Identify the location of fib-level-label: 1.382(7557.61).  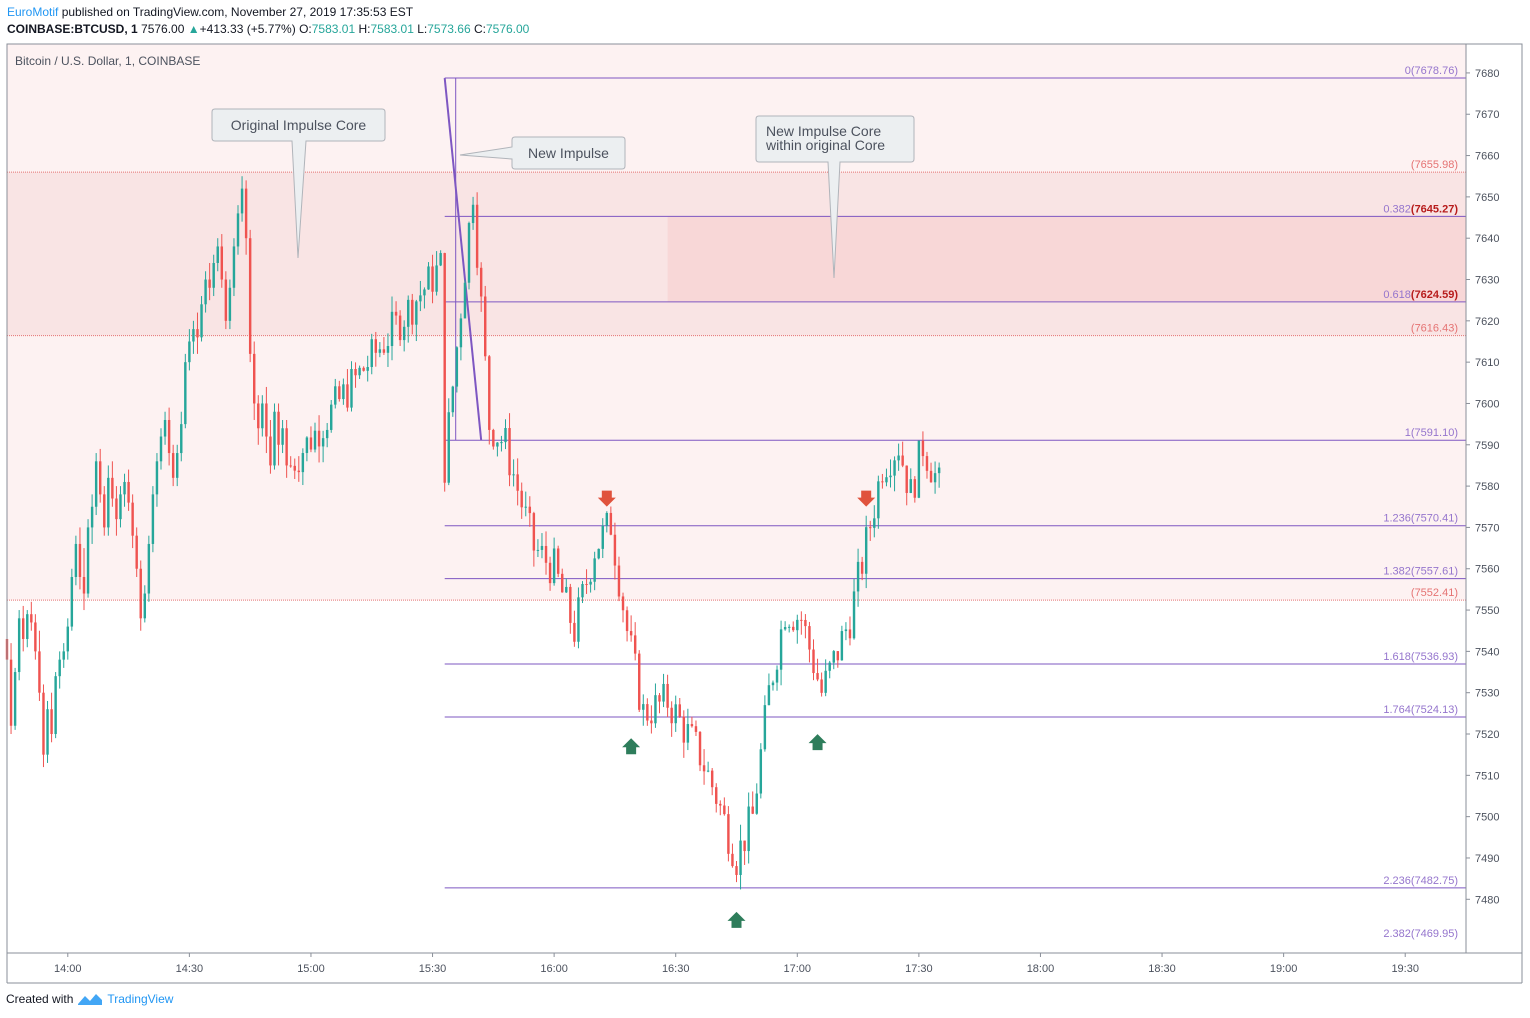
(1420, 572).